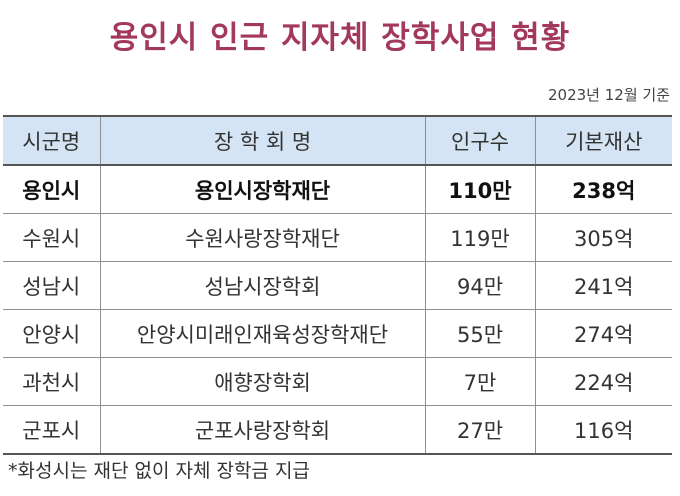 This screenshot has height=496, width=680. What do you see at coordinates (262, 237) in the screenshot?
I see `cell-foundation-name: 수원사랑장학재단` at bounding box center [262, 237].